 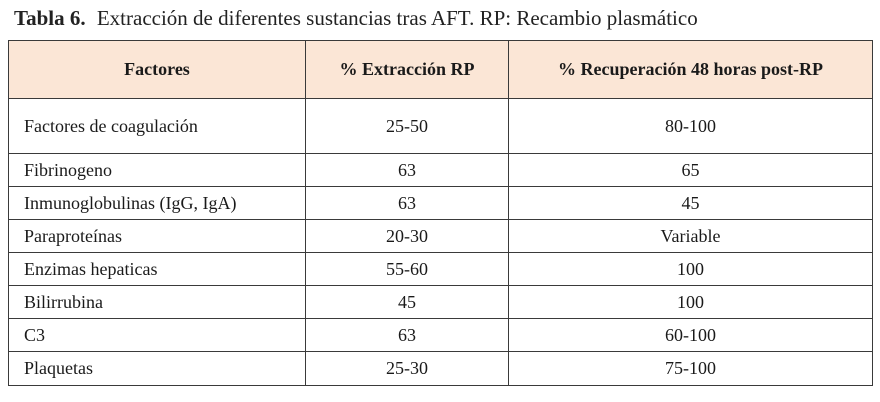 I want to click on table-row: Enzimas hepaticas 55-60 100, so click(x=440, y=269).